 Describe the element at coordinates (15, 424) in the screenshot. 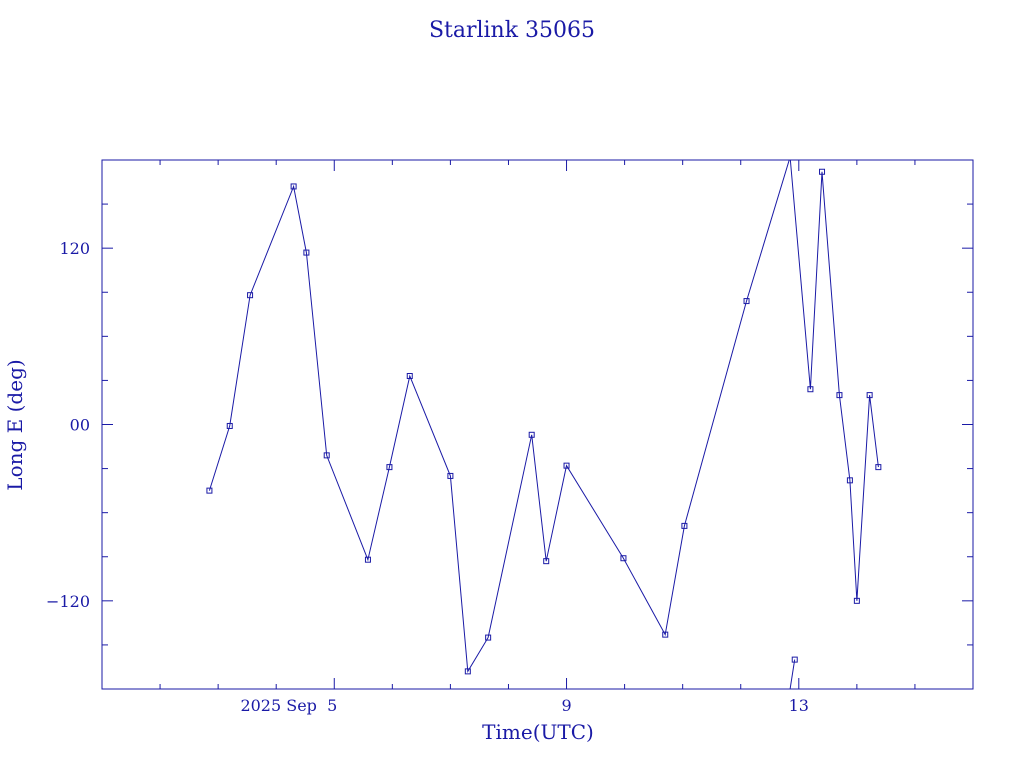

I see `y-axis-label: Long E (deg)` at that location.